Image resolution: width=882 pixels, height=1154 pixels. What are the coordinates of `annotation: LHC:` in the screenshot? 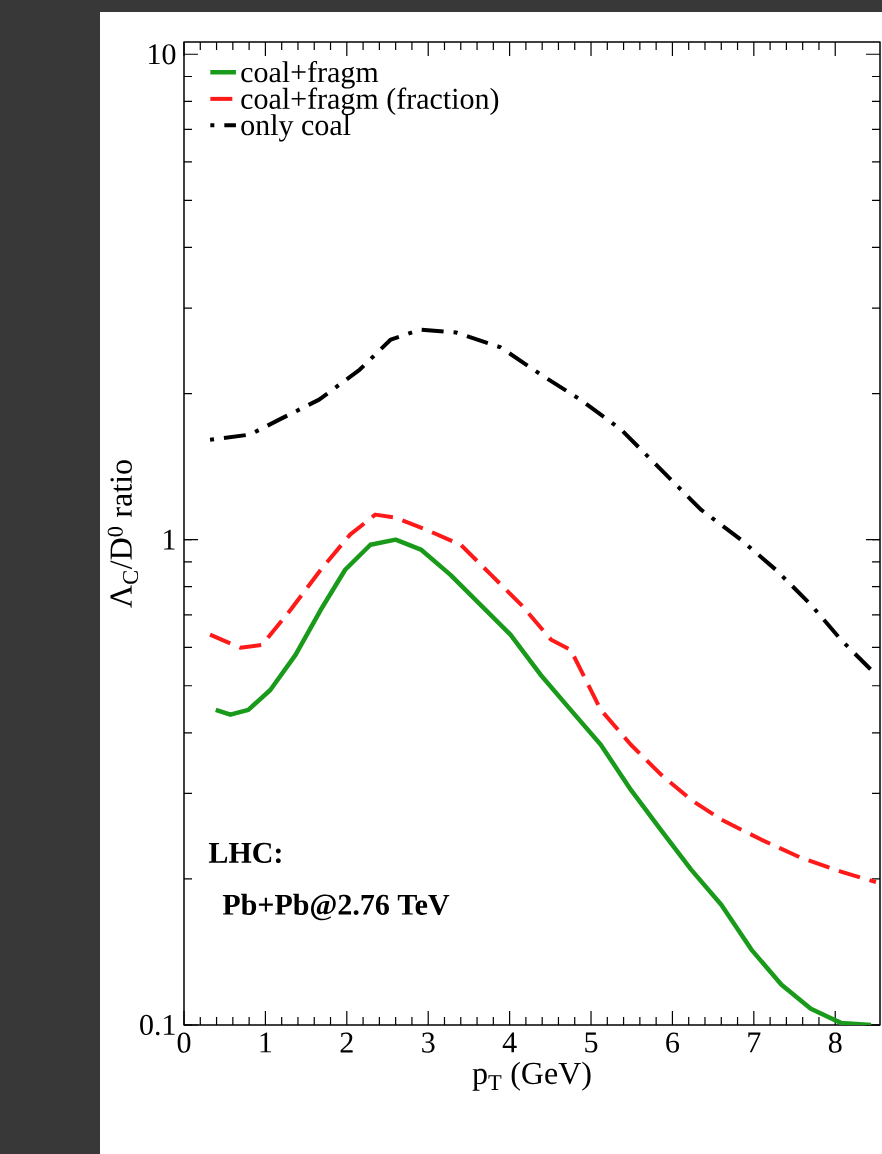 It's located at (244, 853).